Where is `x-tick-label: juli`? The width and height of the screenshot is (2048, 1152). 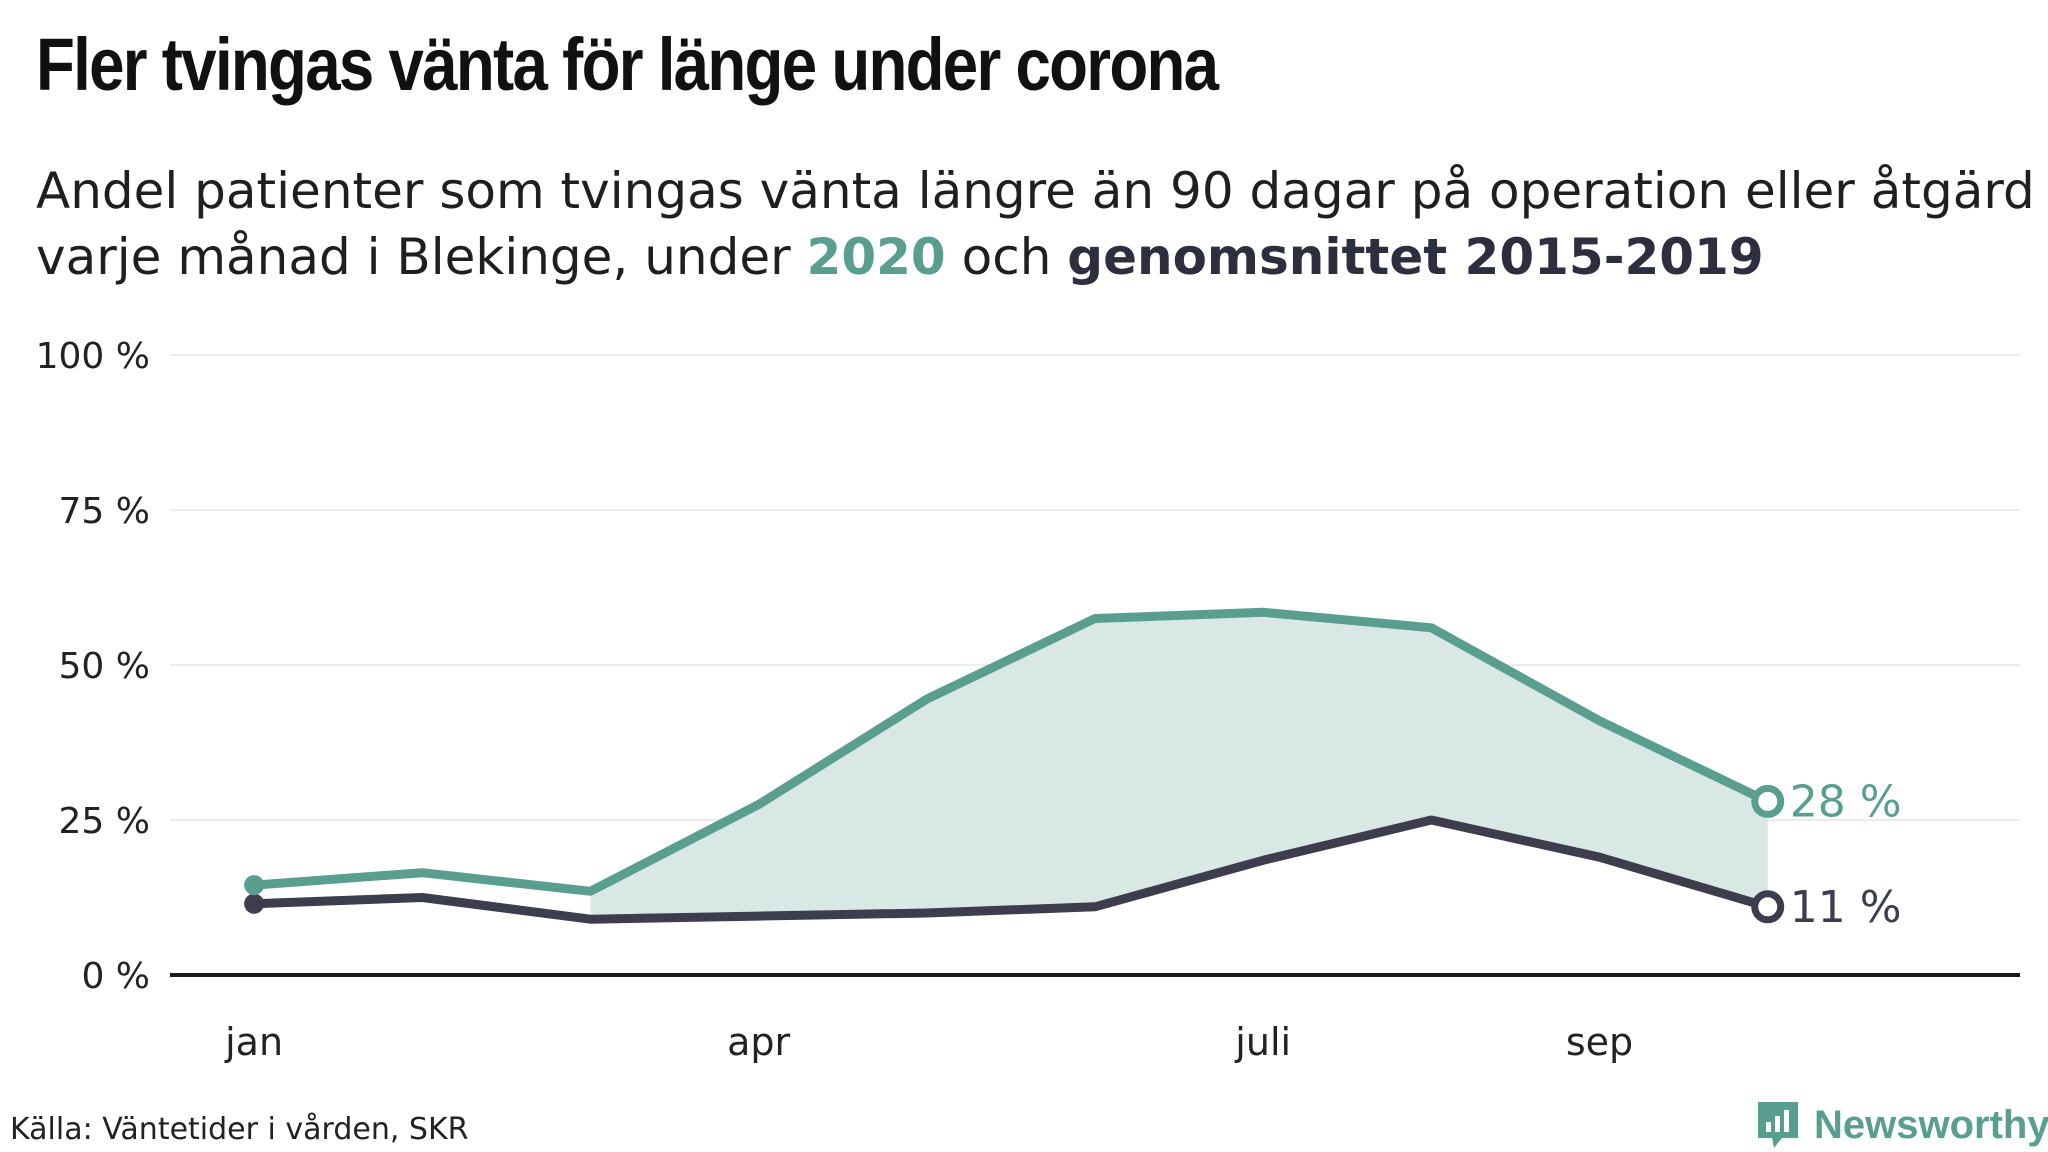
x-tick-label: juli is located at coordinates (1262, 1042).